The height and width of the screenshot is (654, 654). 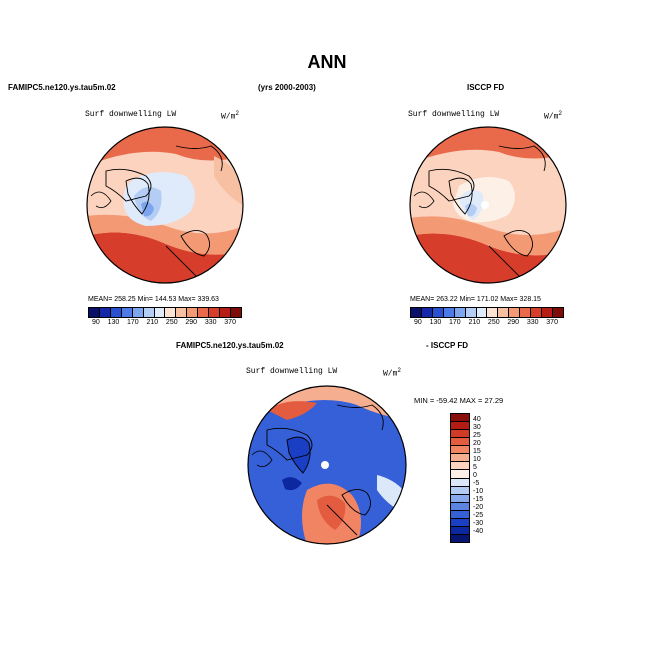 What do you see at coordinates (478, 515) in the screenshot?
I see `diff-colorbar-label: -25` at bounding box center [478, 515].